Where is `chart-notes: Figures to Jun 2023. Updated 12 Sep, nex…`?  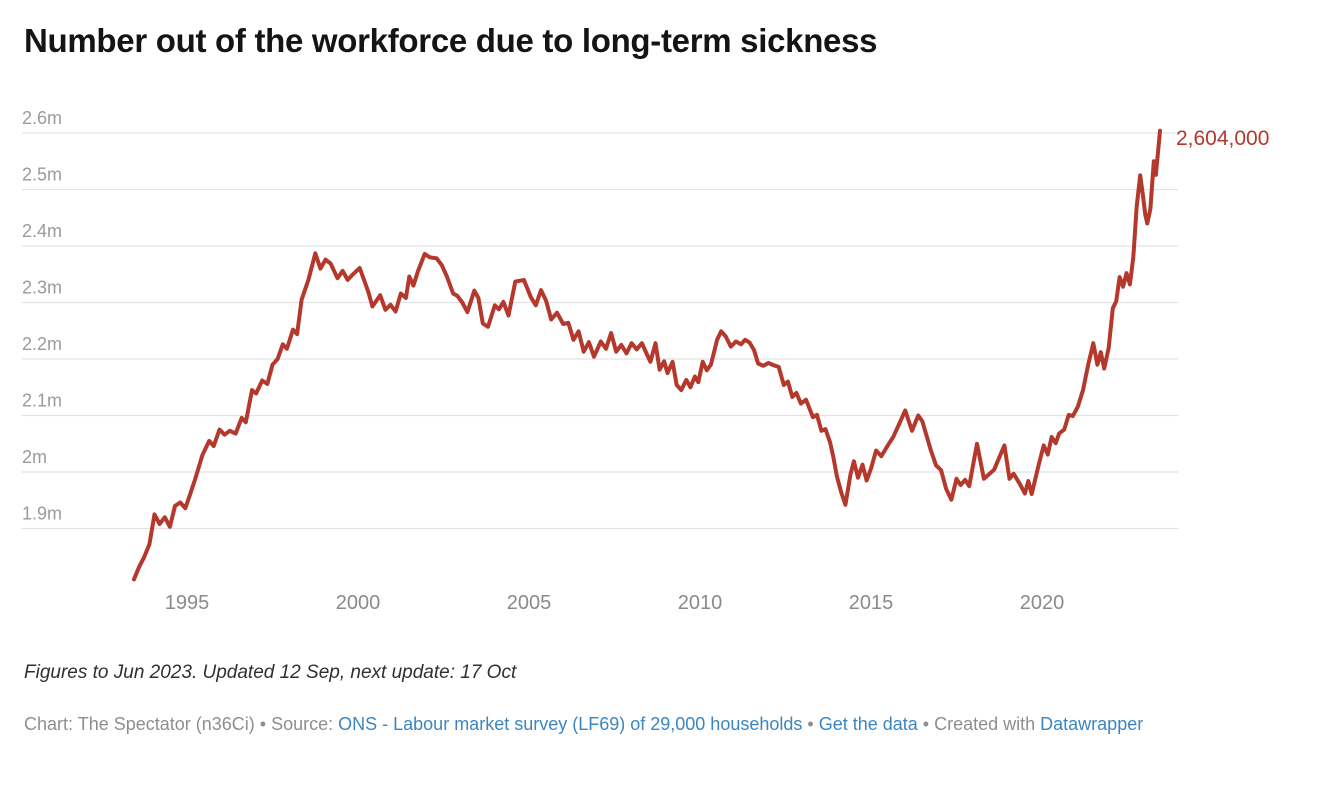
chart-notes: Figures to Jun 2023. Updated 12 Sep, nex… is located at coordinates (270, 672).